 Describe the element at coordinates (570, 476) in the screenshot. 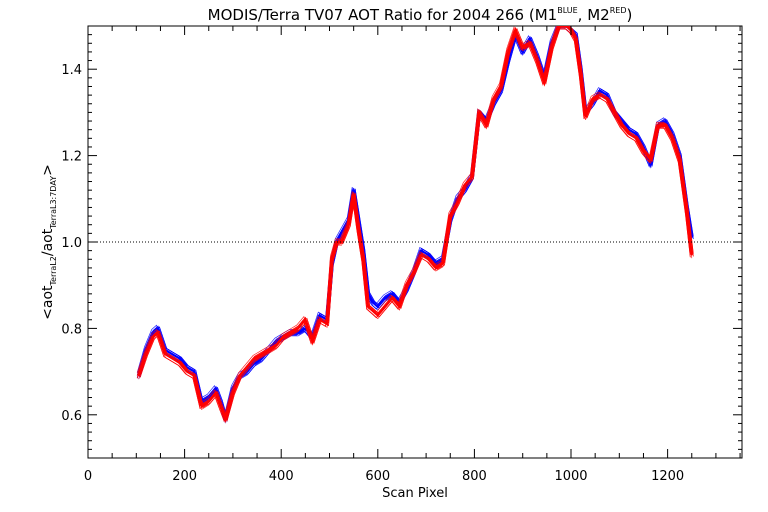

I see `x-tick-label: 1000` at that location.